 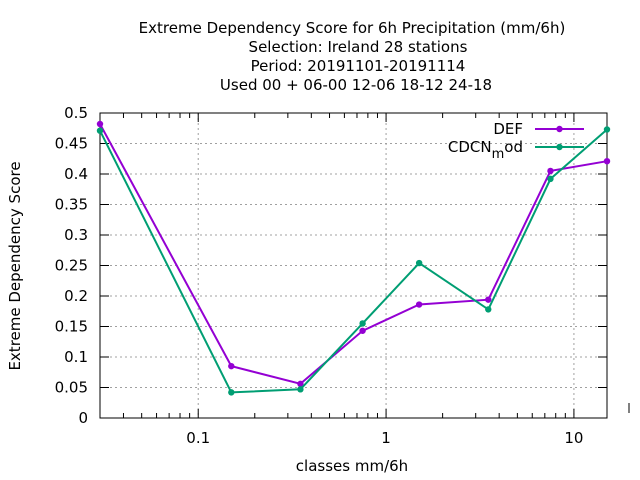 I want to click on x-axis-label: classes mm/6h, so click(x=352, y=466).